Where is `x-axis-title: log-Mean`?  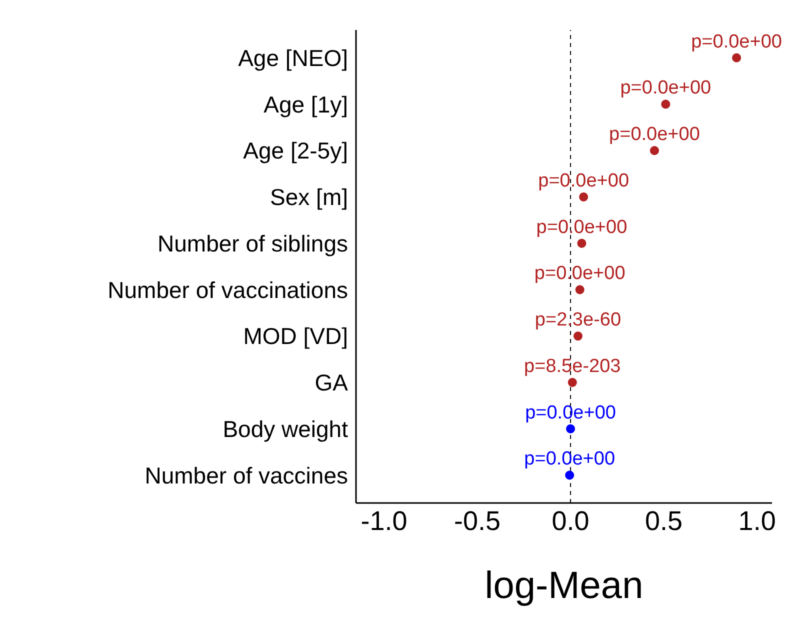
x-axis-title: log-Mean is located at coordinates (564, 586).